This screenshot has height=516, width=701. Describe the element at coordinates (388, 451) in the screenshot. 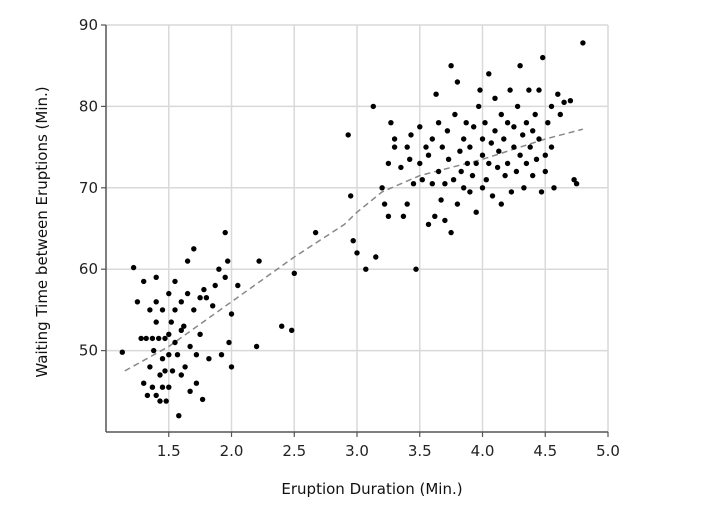

I see `x-tick-labels: 1.5 2.0 2.5 3.0 3.5 4.0 4.5 5.0` at that location.